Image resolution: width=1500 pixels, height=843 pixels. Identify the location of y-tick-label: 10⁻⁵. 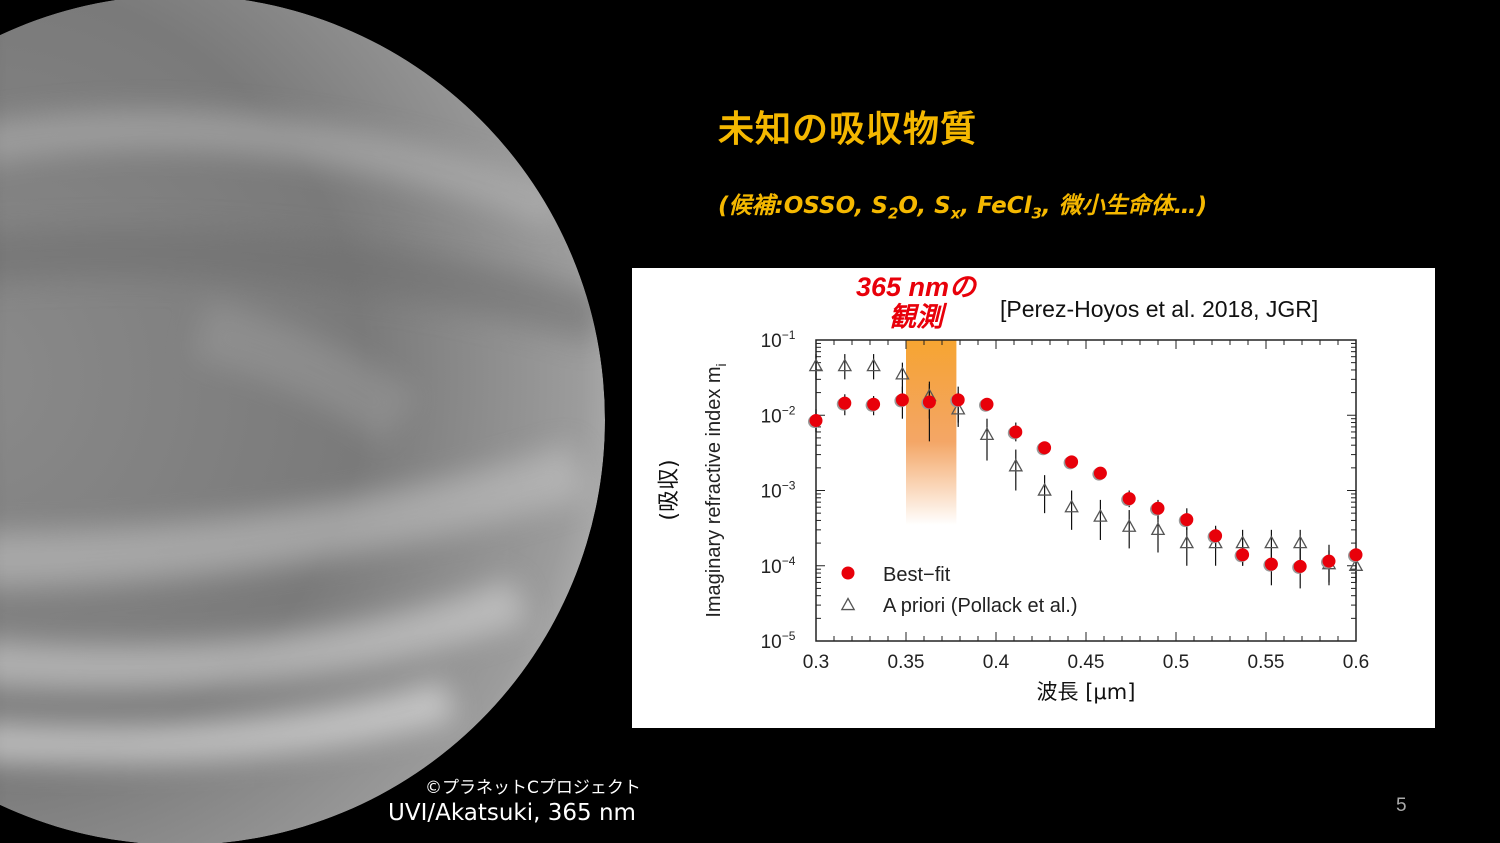
(778, 641).